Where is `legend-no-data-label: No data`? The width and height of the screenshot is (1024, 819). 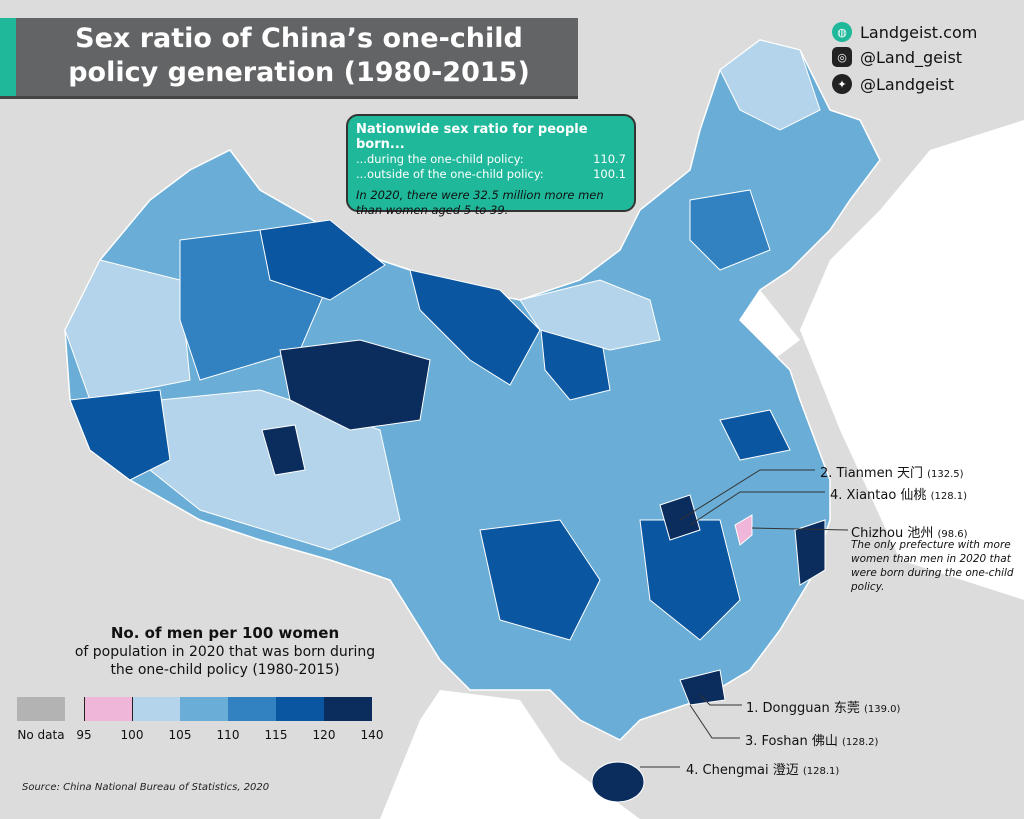
legend-no-data-label: No data is located at coordinates (41, 735).